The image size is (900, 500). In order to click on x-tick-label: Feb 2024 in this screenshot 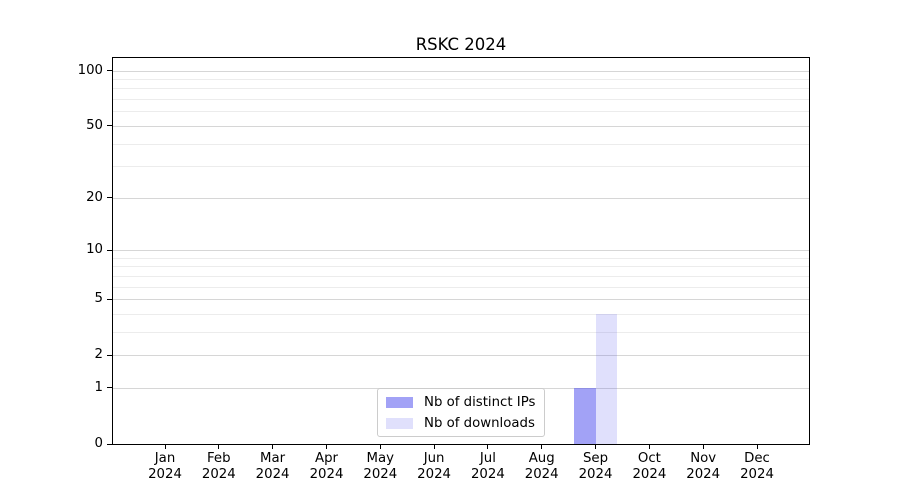, I will do `click(219, 467)`.